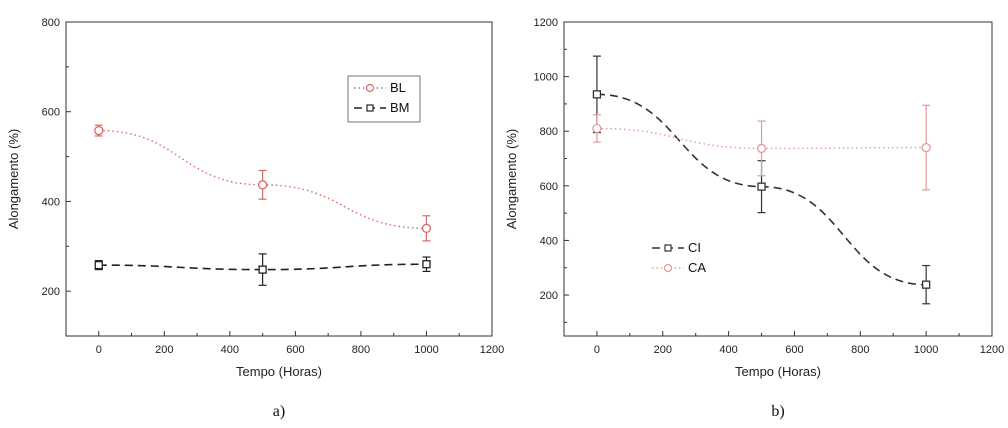 Image resolution: width=1008 pixels, height=428 pixels. Describe the element at coordinates (279, 411) in the screenshot. I see `panel-label: a)` at that location.